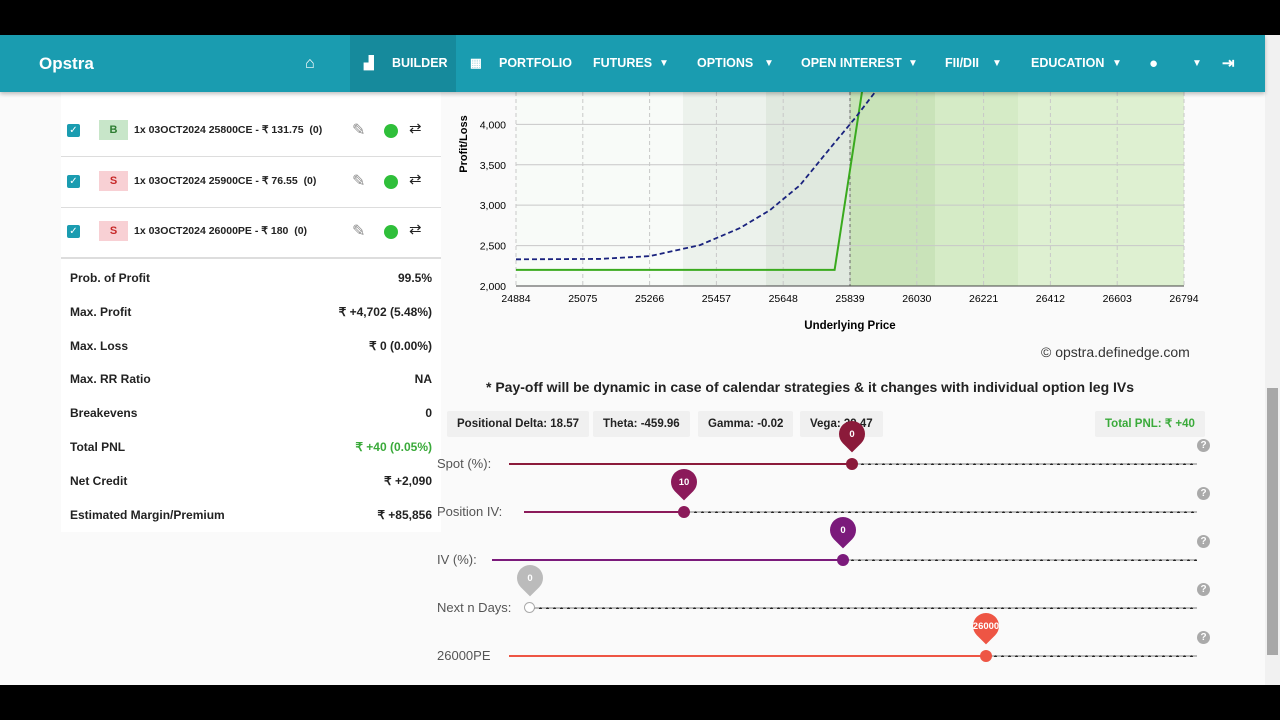 Image resolution: width=1280 pixels, height=720 pixels. Describe the element at coordinates (493, 287) in the screenshot. I see `y-tick-label: 2,000` at that location.